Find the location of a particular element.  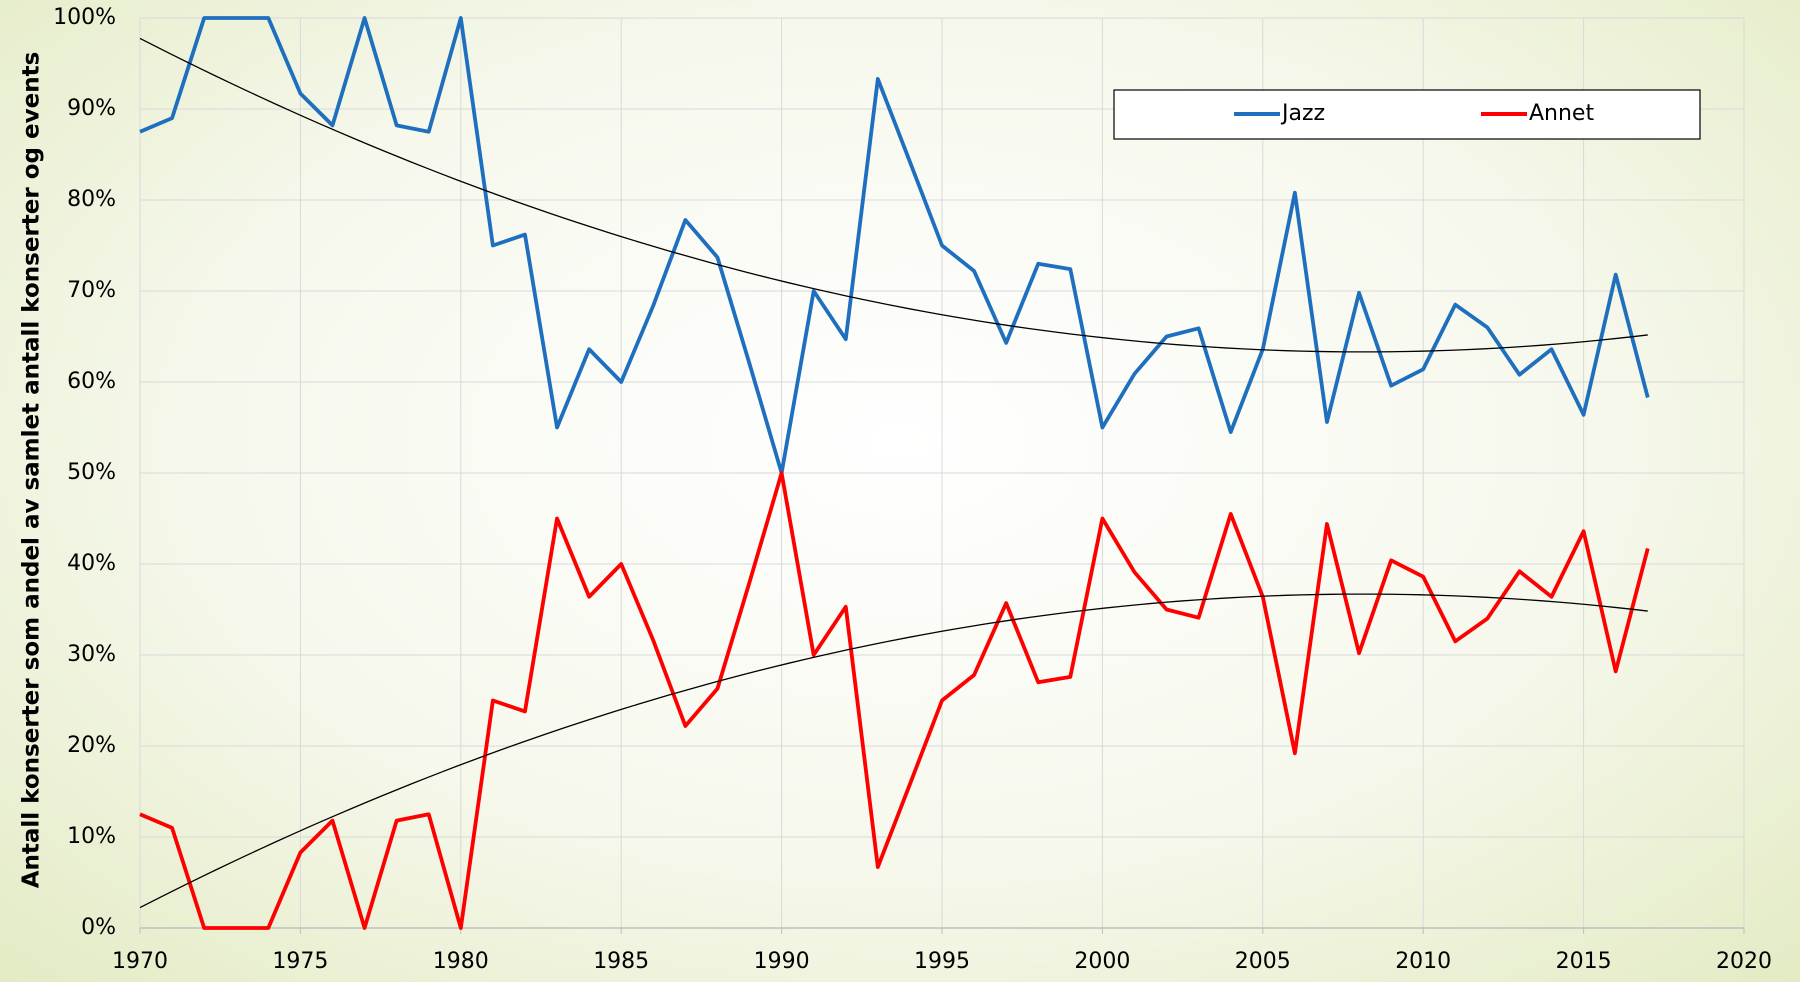

y-tick-label: 0% is located at coordinates (98, 927).